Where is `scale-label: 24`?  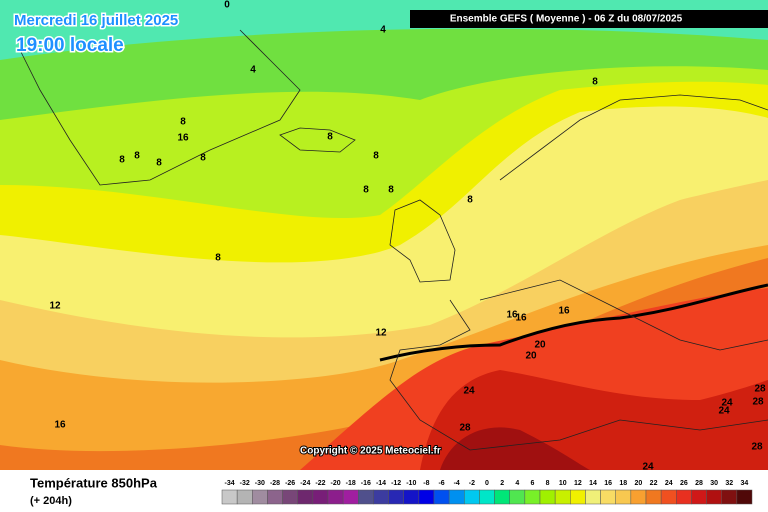
scale-label: 24 is located at coordinates (669, 483).